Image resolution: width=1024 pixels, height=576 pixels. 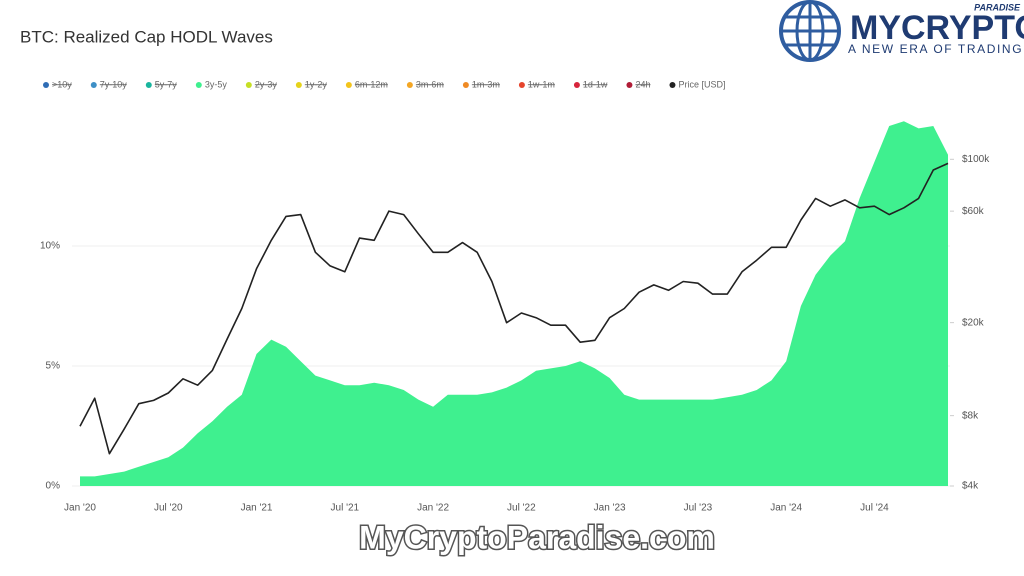 I want to click on logo-sub: PARADISE, so click(x=997, y=7).